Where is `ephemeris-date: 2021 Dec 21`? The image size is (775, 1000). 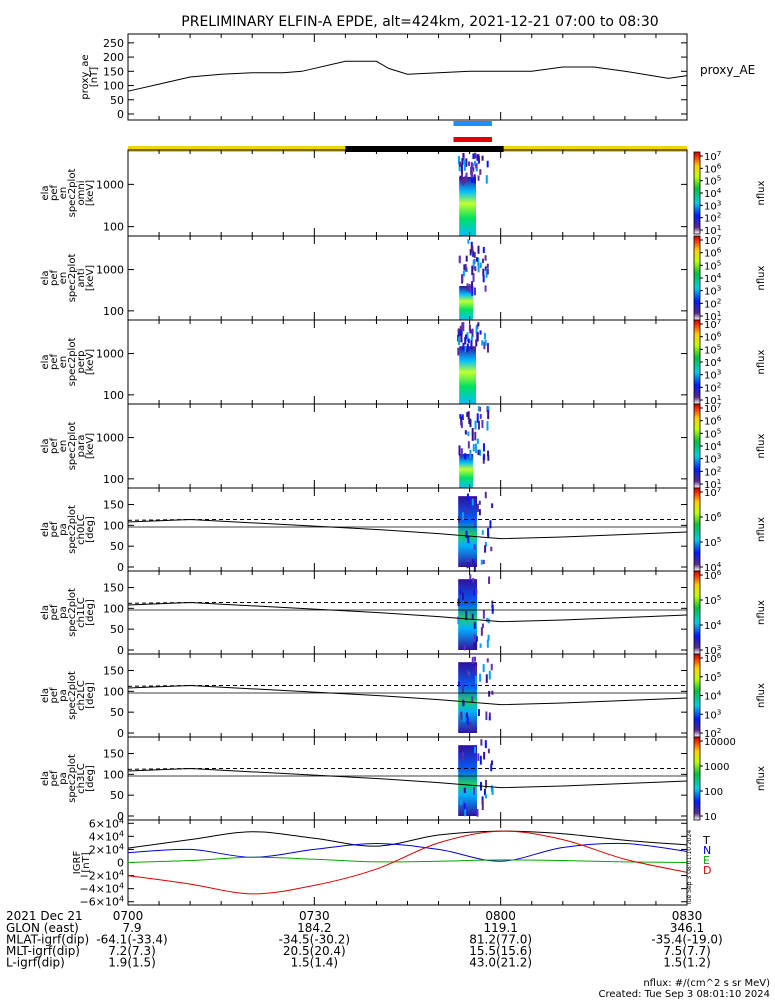
ephemeris-date: 2021 Dec 21 is located at coordinates (44, 916).